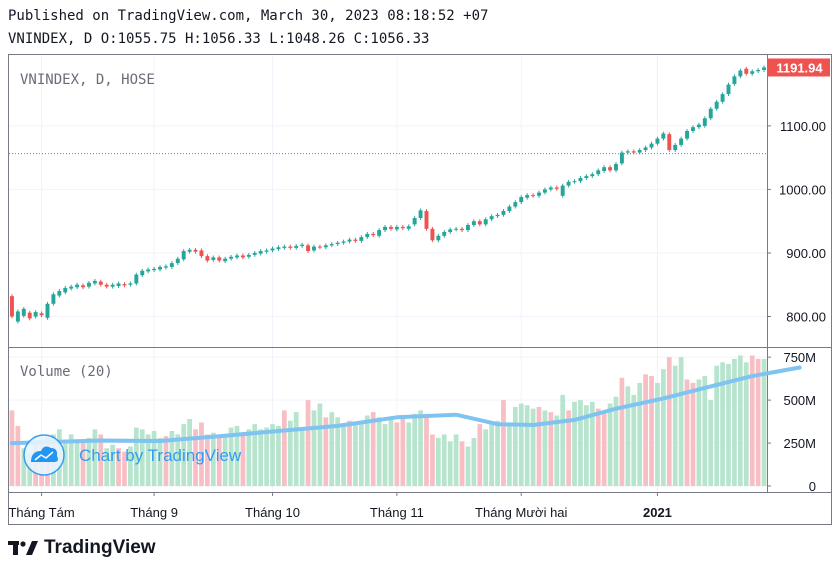 The height and width of the screenshot is (572, 840). Describe the element at coordinates (82, 548) in the screenshot. I see `tradingview-brand: TradingView` at that location.